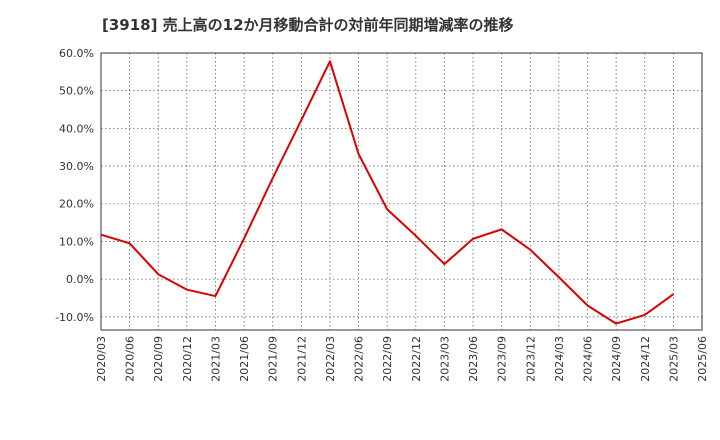 This screenshot has width=720, height=440. What do you see at coordinates (588, 359) in the screenshot?
I see `x-tick-label: 2024/06` at bounding box center [588, 359].